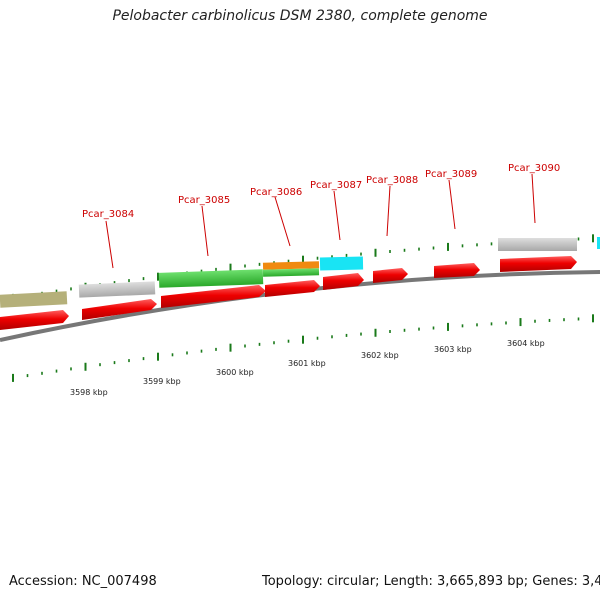 The image size is (600, 600). I want to click on feature-cyan-edge, so click(598, 243).